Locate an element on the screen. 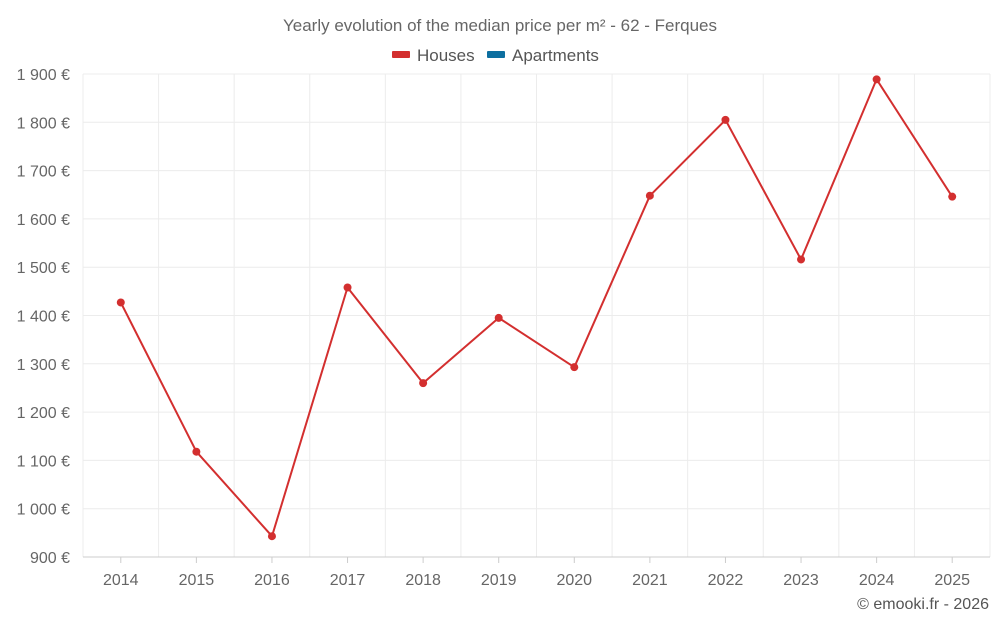 The width and height of the screenshot is (1000, 625). legend-swatch-houses is located at coordinates (401, 54).